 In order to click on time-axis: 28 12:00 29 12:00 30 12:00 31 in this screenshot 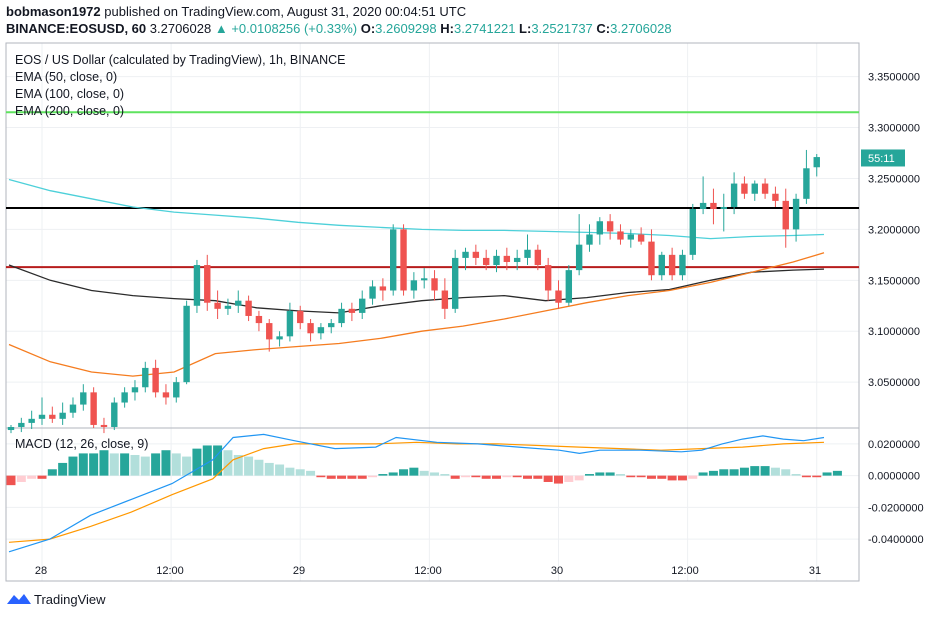, I will do `click(428, 571)`.